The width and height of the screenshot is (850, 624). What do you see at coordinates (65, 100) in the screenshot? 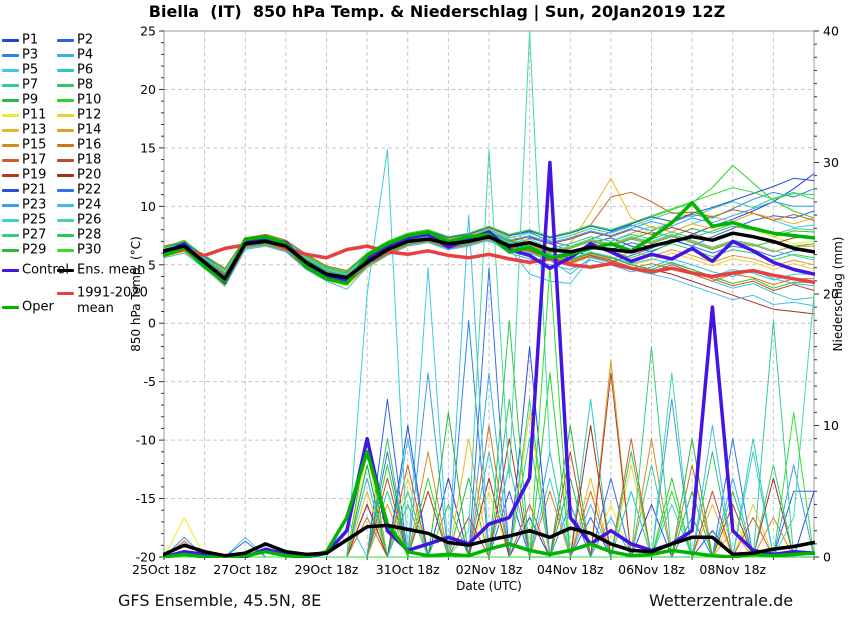
I see `legend-member-p10-swatch` at bounding box center [65, 100].